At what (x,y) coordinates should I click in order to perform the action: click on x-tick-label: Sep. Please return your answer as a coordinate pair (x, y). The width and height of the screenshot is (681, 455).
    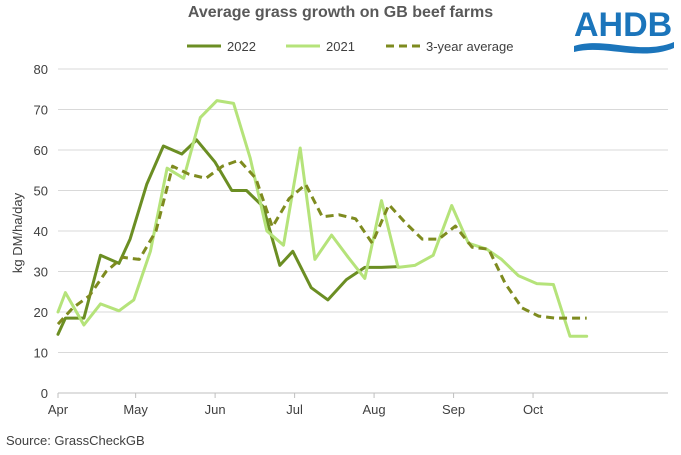
    Looking at the image, I should click on (453, 409).